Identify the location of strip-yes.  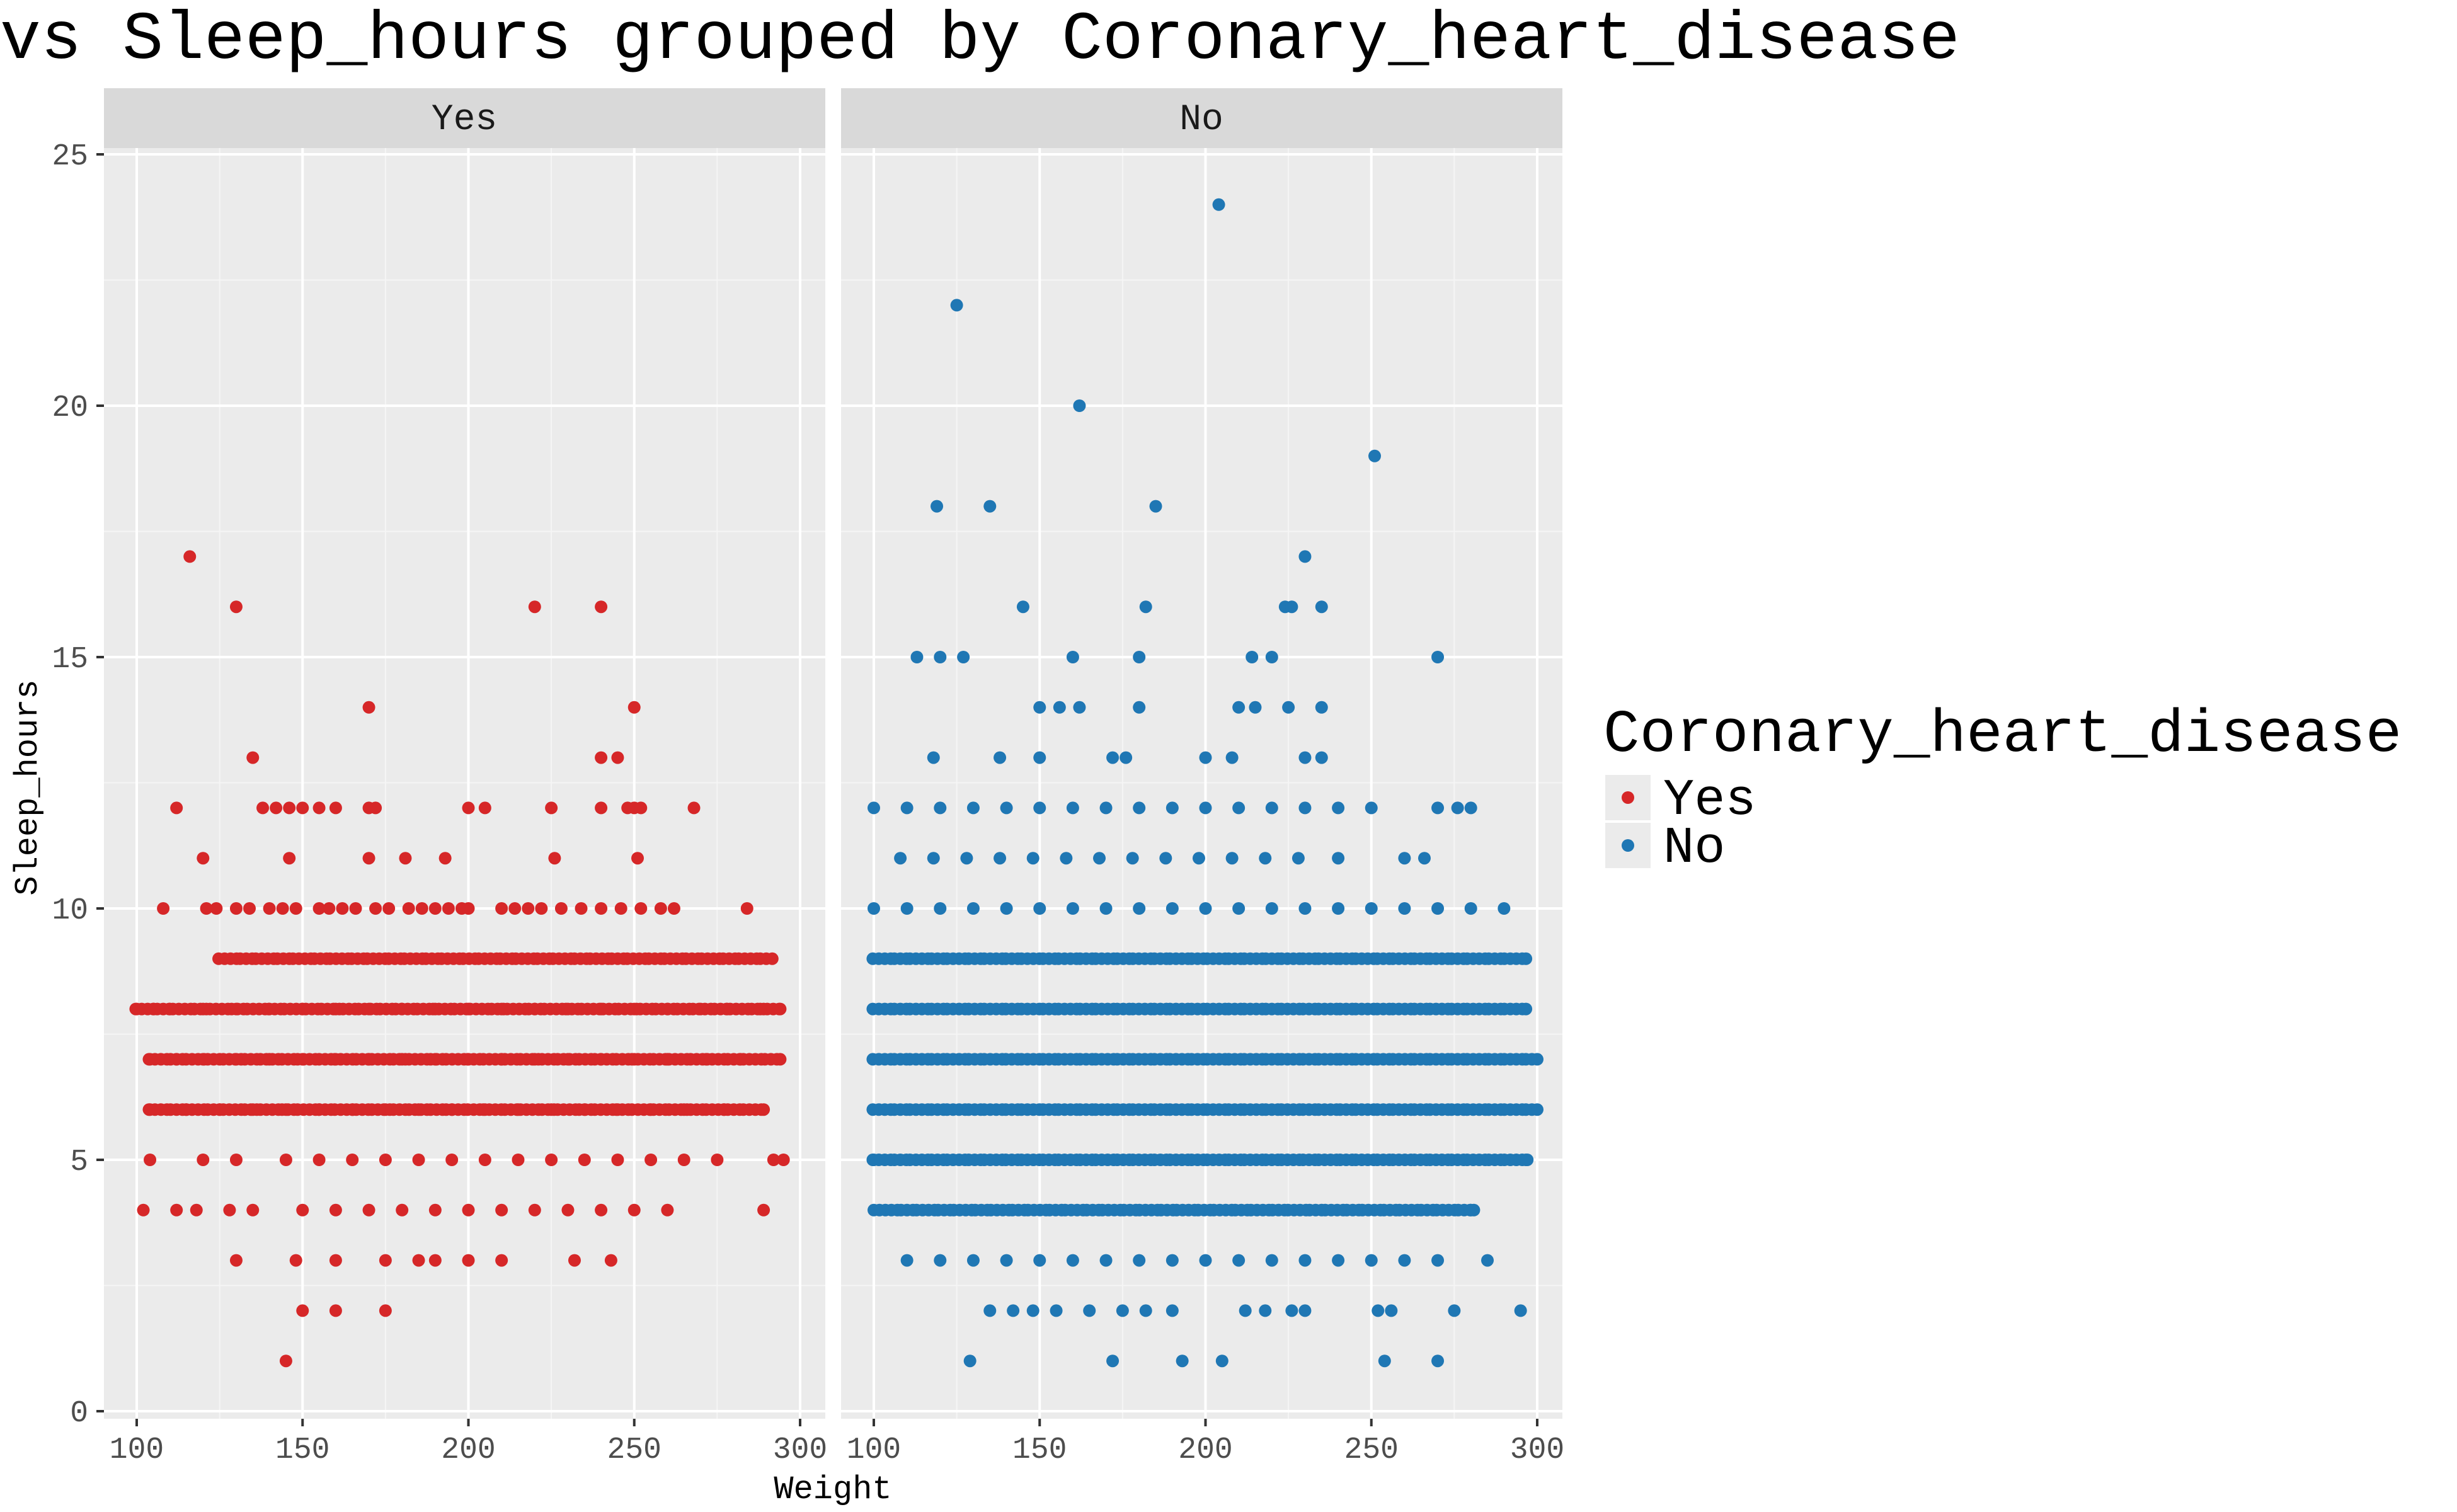
(464, 118).